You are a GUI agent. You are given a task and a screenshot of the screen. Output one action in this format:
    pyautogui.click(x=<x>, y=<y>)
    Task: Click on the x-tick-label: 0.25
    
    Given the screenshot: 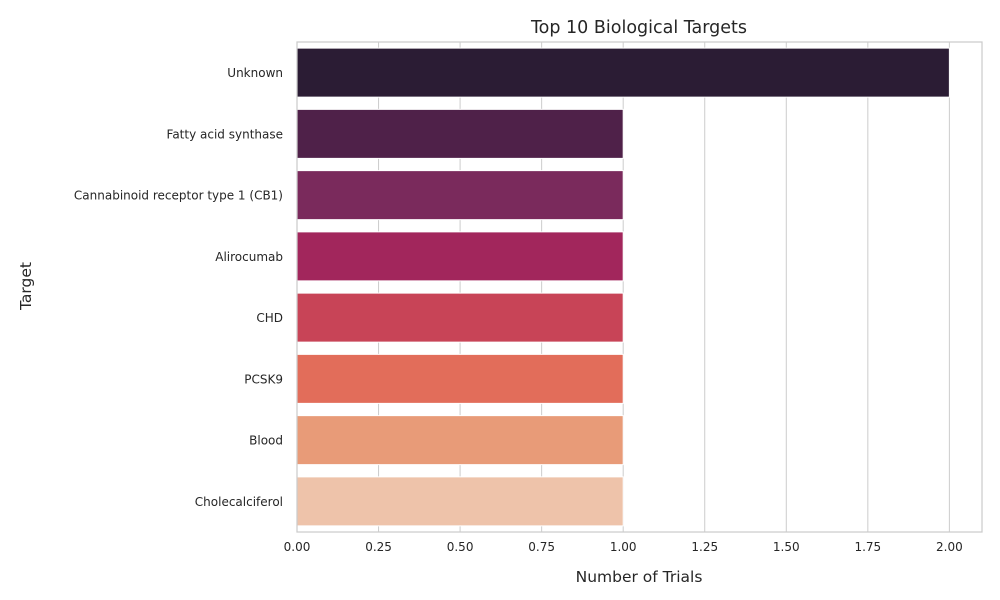 What is the action you would take?
    pyautogui.click(x=378, y=547)
    